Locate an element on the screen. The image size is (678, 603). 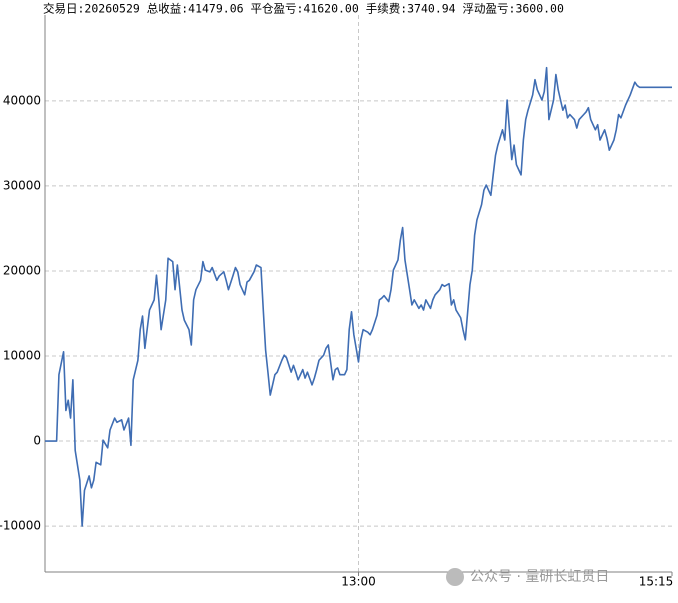
y-tick-label: 40000 is located at coordinates (22, 100).